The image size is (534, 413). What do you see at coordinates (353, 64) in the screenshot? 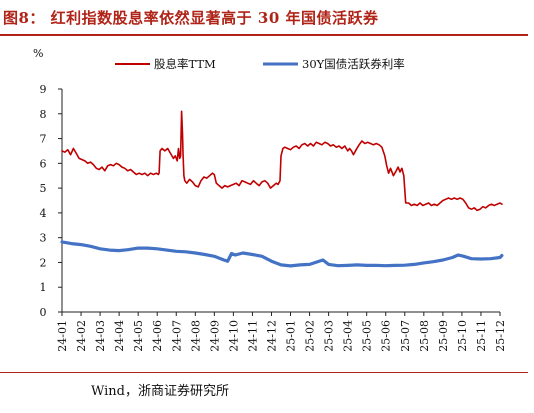
I see `legend-label-bond: 30Y国债活跃券利率` at bounding box center [353, 64].